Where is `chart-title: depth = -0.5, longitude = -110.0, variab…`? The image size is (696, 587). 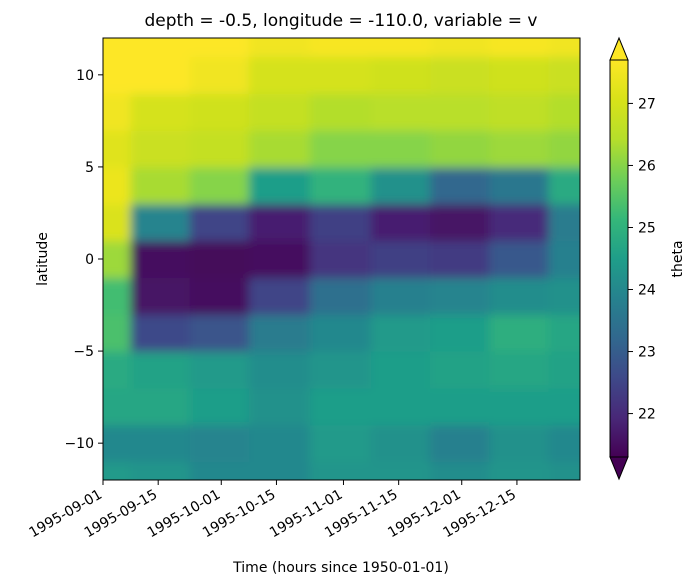 chart-title: depth = -0.5, longitude = -110.0, variab… is located at coordinates (341, 21).